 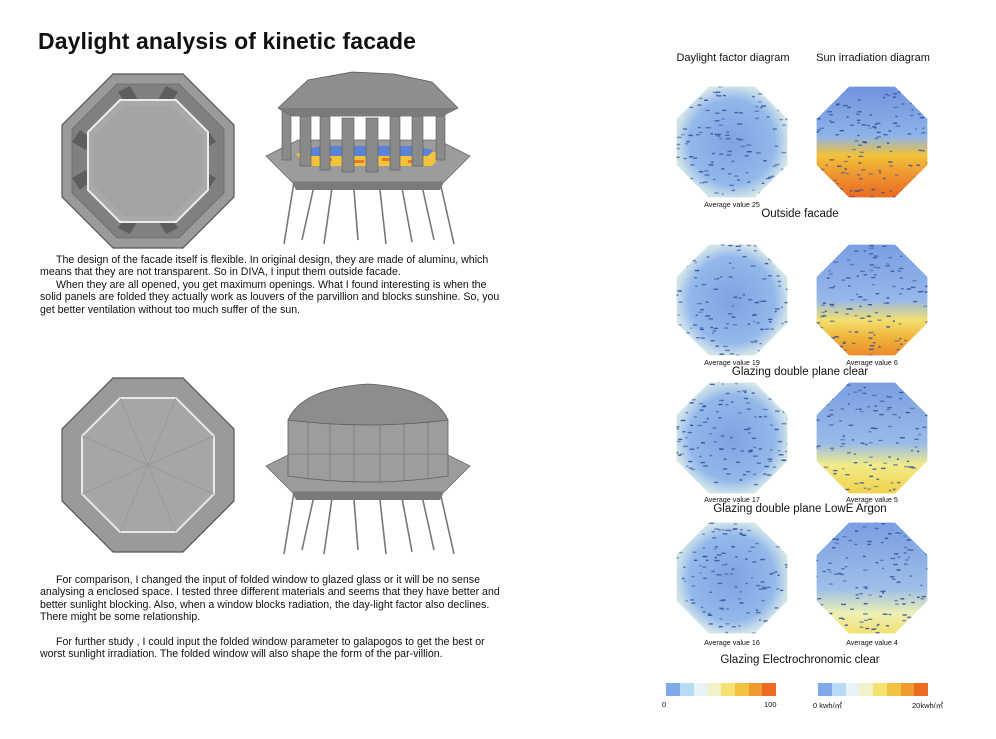 I want to click on daylight-factor-column-header: Daylight factor diagram, so click(x=733, y=58).